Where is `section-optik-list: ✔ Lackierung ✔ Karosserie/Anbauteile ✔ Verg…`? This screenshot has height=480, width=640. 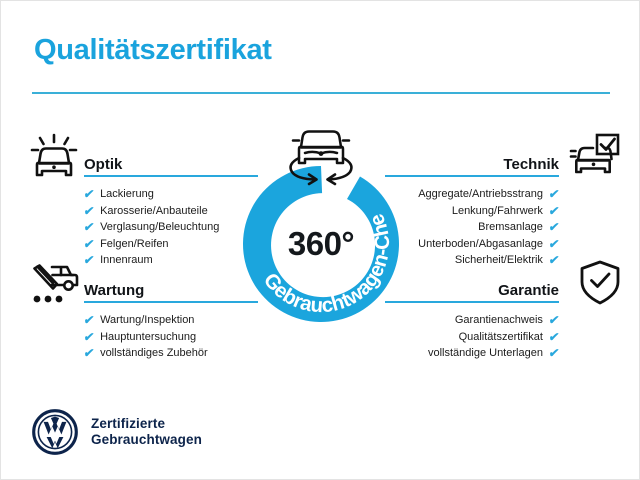 section-optik-list: ✔ Lackierung ✔ Karosserie/Anbauteile ✔ Verg… is located at coordinates (170, 227).